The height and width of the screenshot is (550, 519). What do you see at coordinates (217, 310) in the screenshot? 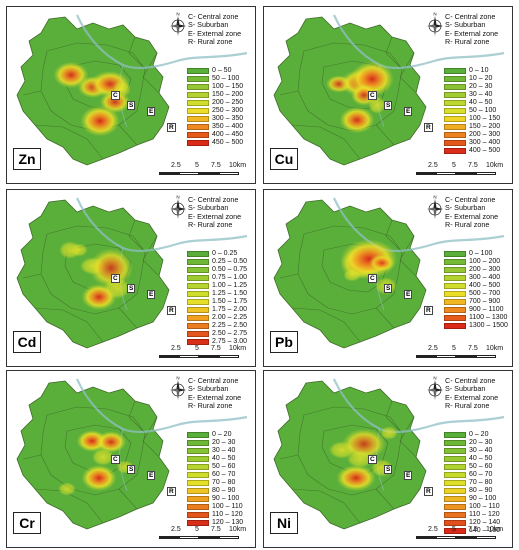
I see `legend-entry: 1.75 – 2.00` at bounding box center [217, 310].